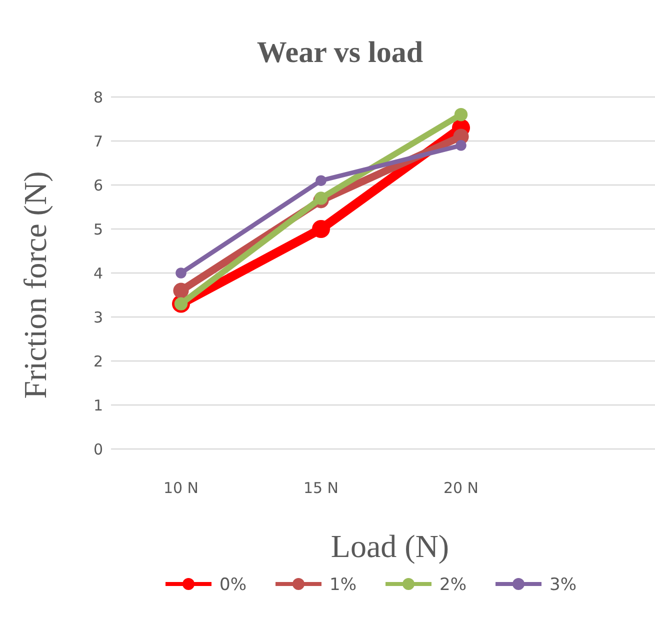  I want to click on legend-label: 3%, so click(563, 584).